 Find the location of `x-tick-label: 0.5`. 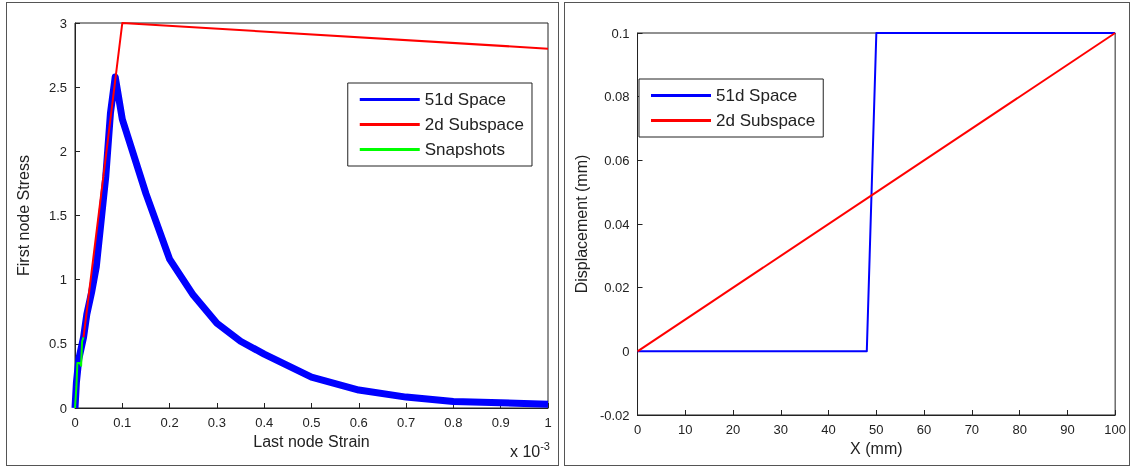

x-tick-label: 0.5 is located at coordinates (311, 422).